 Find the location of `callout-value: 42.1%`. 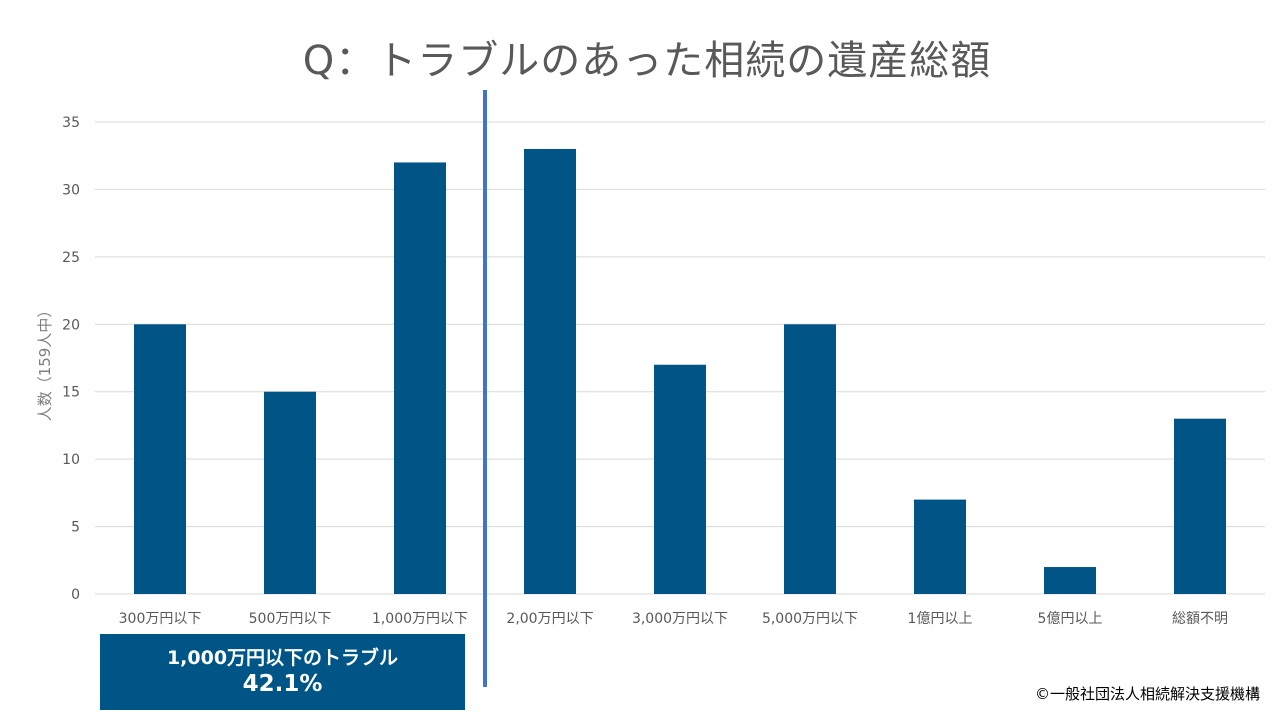

callout-value: 42.1% is located at coordinates (282, 684).